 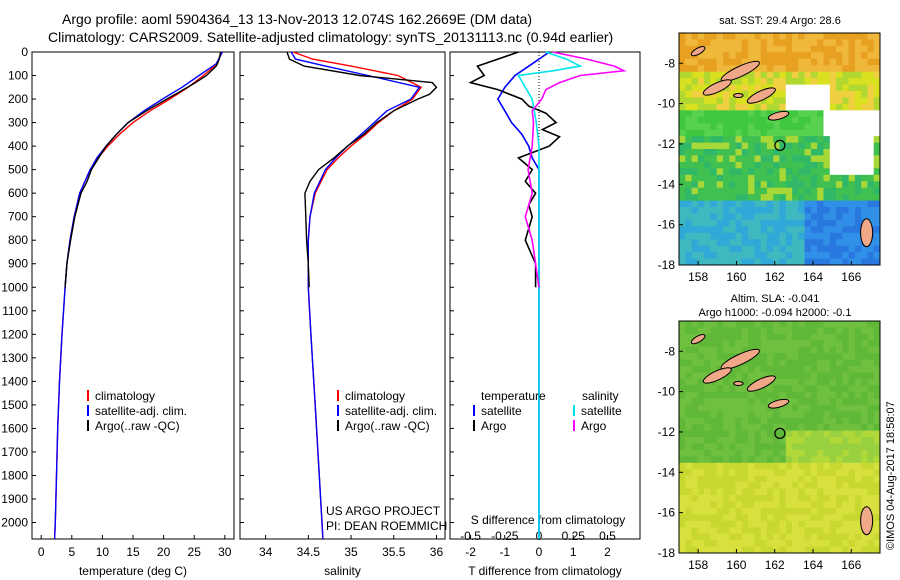 What do you see at coordinates (14, 523) in the screenshot?
I see `temp-ytick-label: 2000` at bounding box center [14, 523].